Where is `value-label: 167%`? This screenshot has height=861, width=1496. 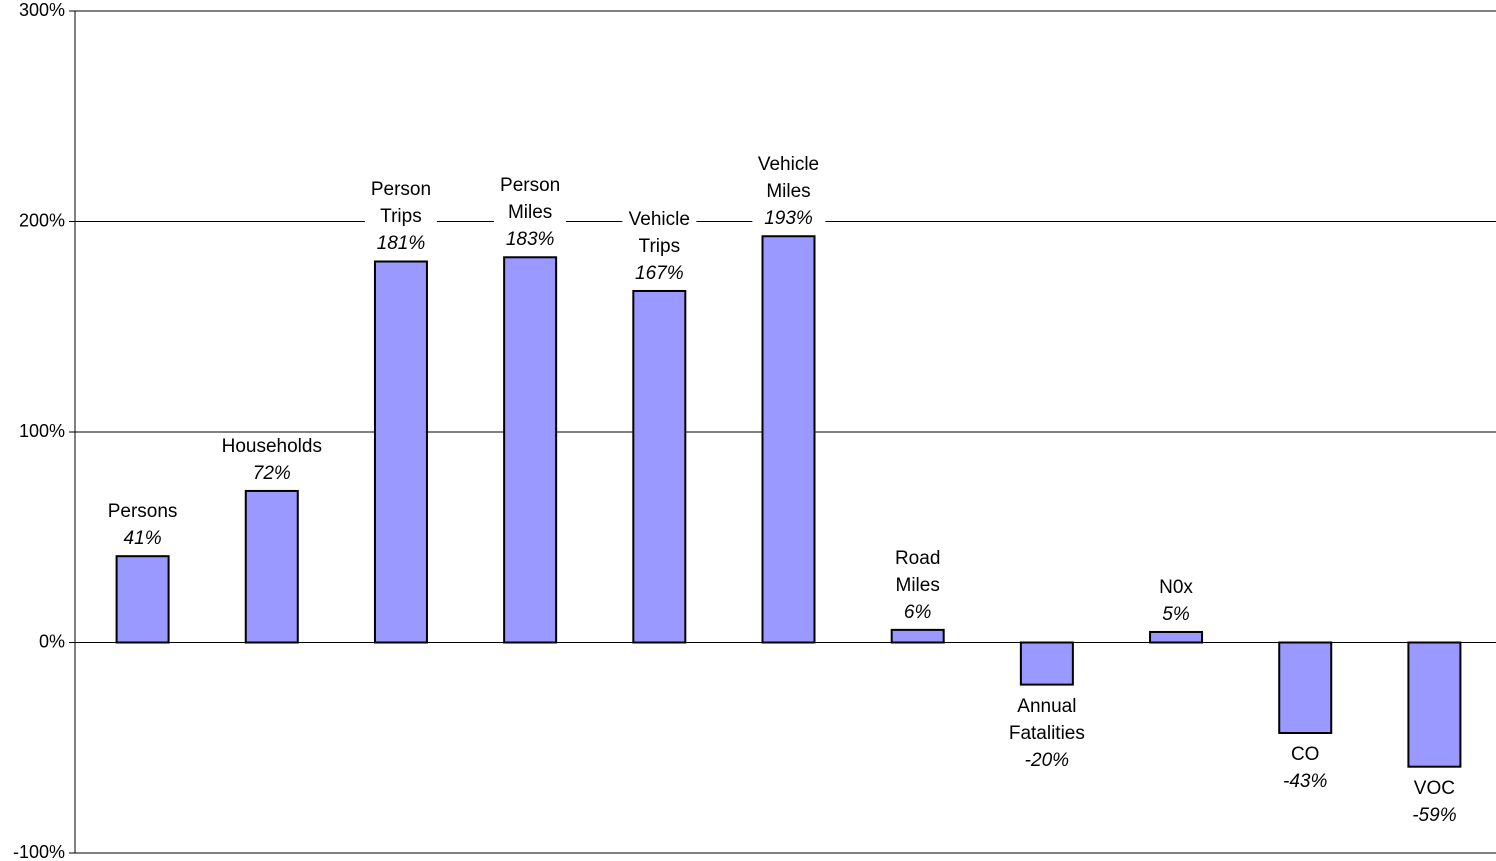
value-label: 167% is located at coordinates (659, 273).